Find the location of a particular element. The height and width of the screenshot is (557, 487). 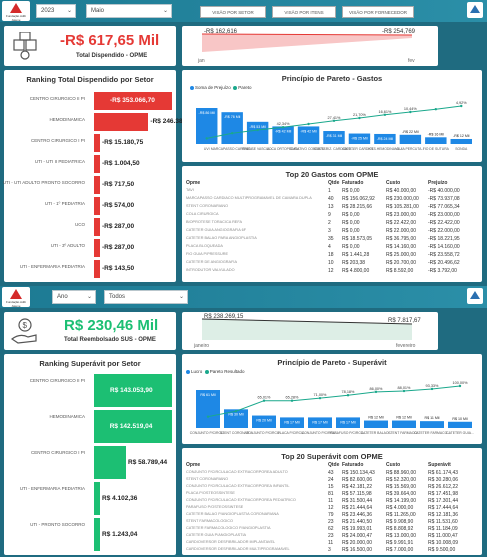

tab-visao-setor: VISÃO POR SETOR is located at coordinates (233, 12).